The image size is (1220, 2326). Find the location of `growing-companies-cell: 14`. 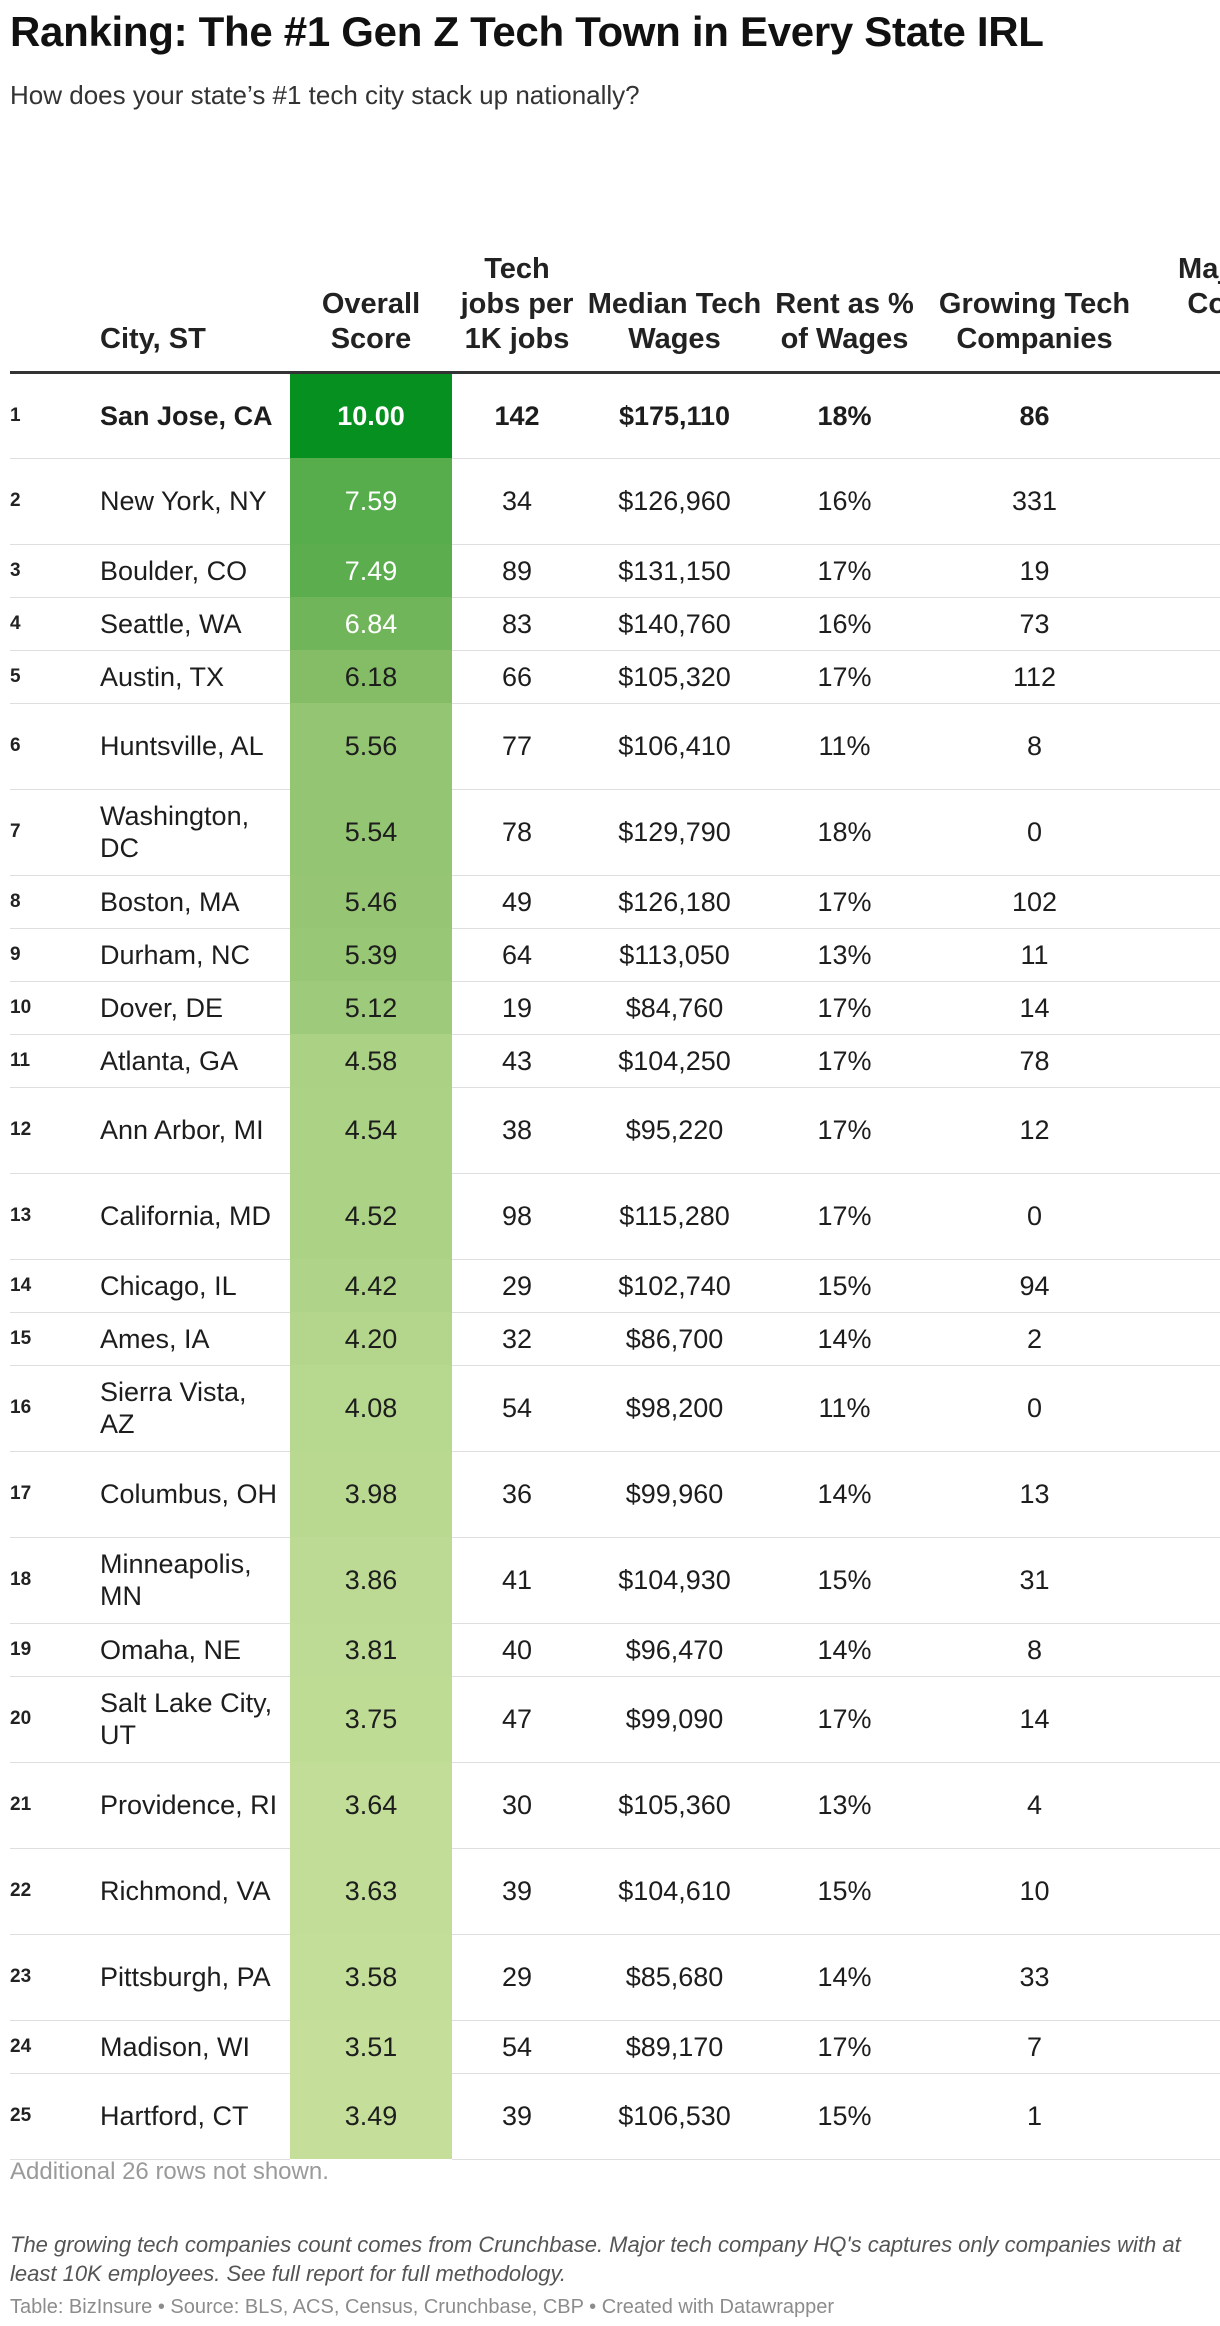

growing-companies-cell: 14 is located at coordinates (1034, 1719).